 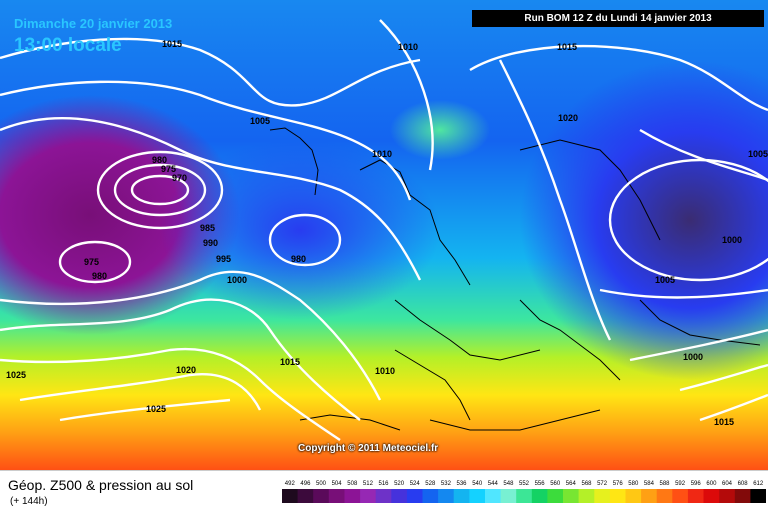 I want to click on scale-label: 592, so click(x=680, y=484).